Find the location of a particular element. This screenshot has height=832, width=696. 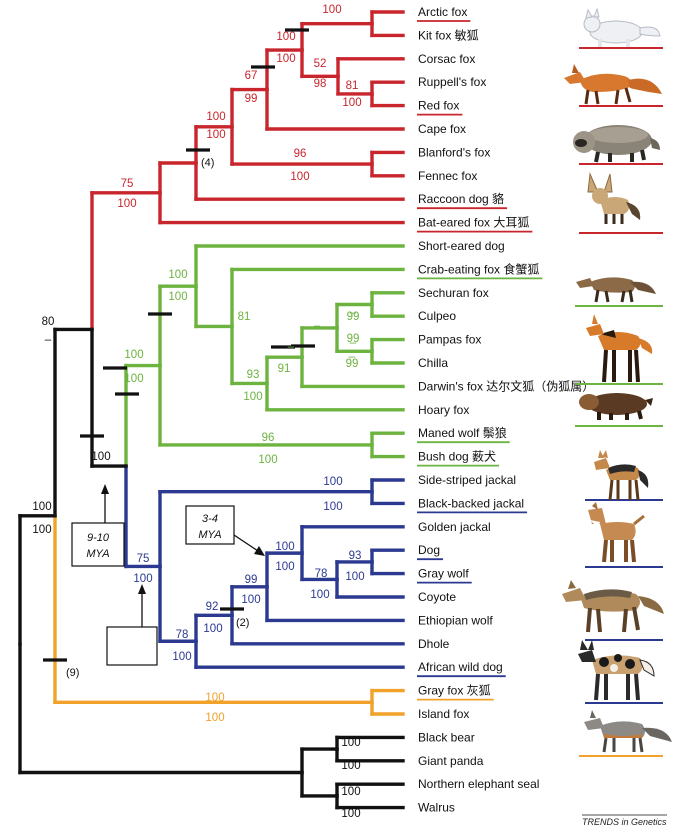

date-box-3-4-mya: 3-4 MYA is located at coordinates (225, 530).